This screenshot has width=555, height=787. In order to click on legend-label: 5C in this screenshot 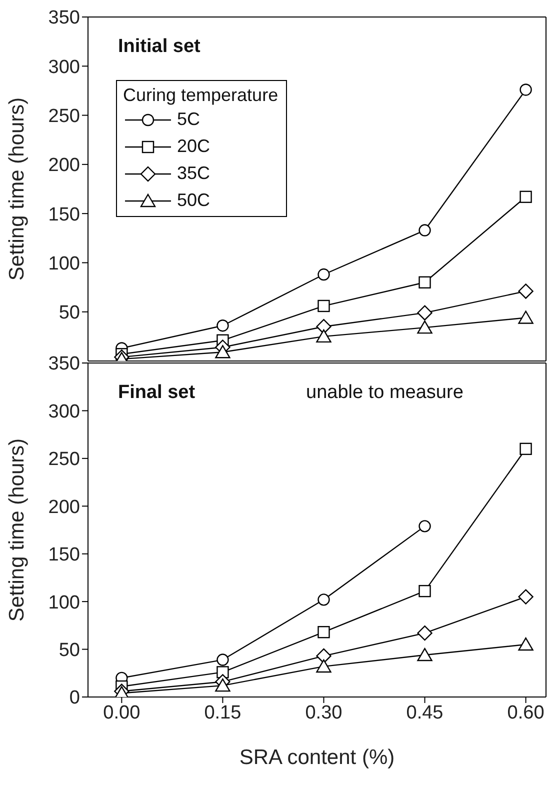, I will do `click(188, 119)`.